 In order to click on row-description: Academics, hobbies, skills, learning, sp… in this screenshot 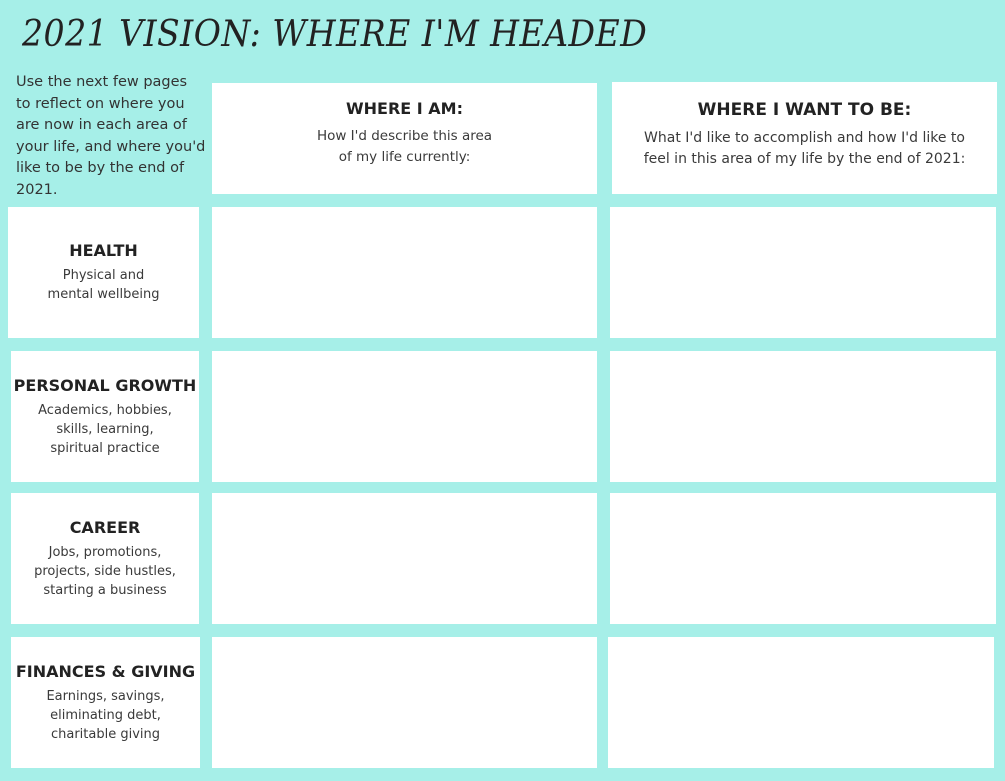, I will do `click(105, 429)`.